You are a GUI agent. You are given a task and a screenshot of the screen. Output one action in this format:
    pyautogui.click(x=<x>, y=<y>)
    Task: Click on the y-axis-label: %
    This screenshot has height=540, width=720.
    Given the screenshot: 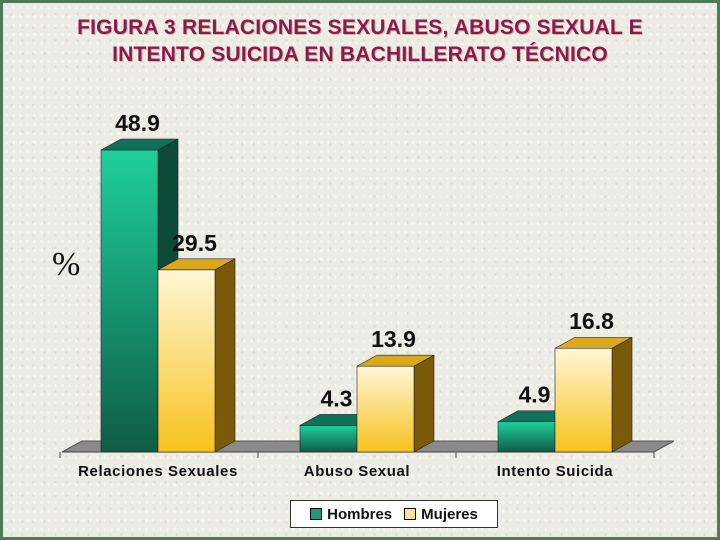 What is the action you would take?
    pyautogui.click(x=66, y=264)
    